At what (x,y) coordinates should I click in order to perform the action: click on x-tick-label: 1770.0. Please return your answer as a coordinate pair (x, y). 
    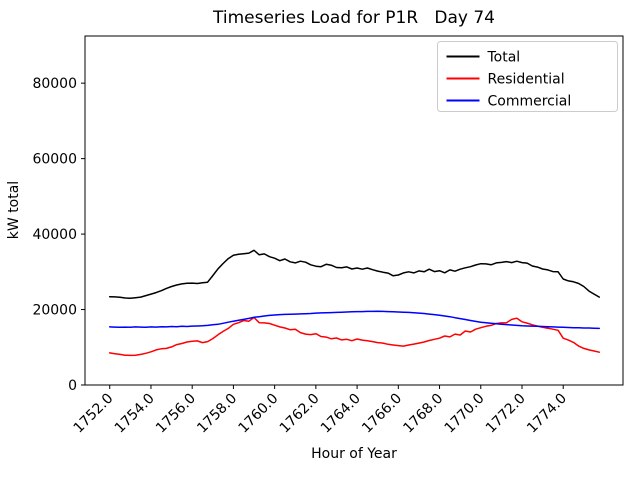
    Looking at the image, I should click on (465, 414).